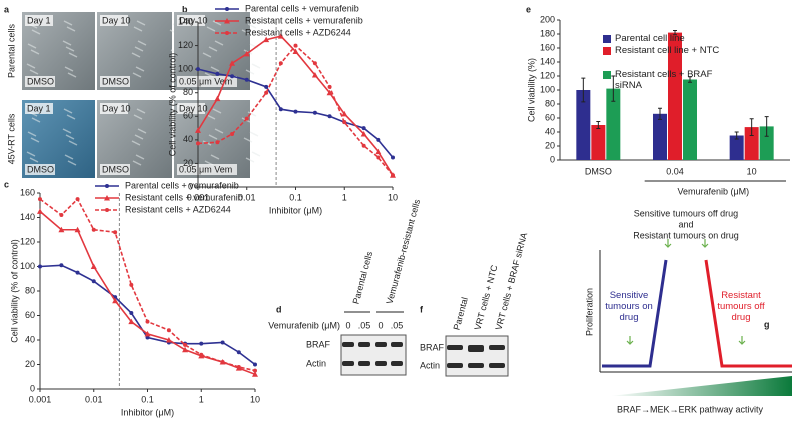 This screenshot has height=426, width=800. Describe the element at coordinates (363, 277) in the screenshot. I see `lane-group: Parental cells` at that location.